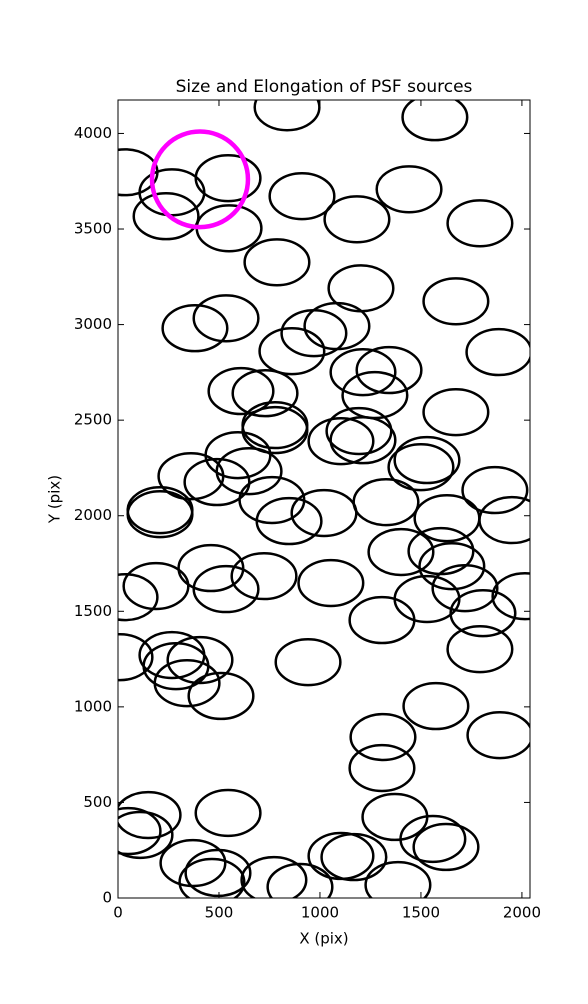 Image resolution: width=588 pixels, height=1004 pixels. I want to click on x-tick-label: 1500, so click(421, 913).